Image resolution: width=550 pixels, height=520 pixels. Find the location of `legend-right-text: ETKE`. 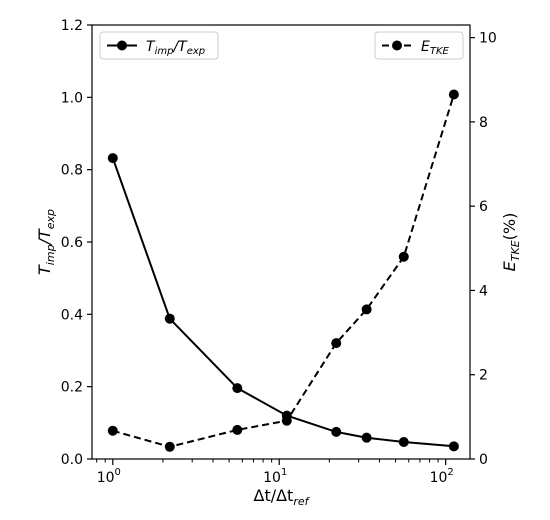

legend-right-text: ETKE is located at coordinates (435, 48).